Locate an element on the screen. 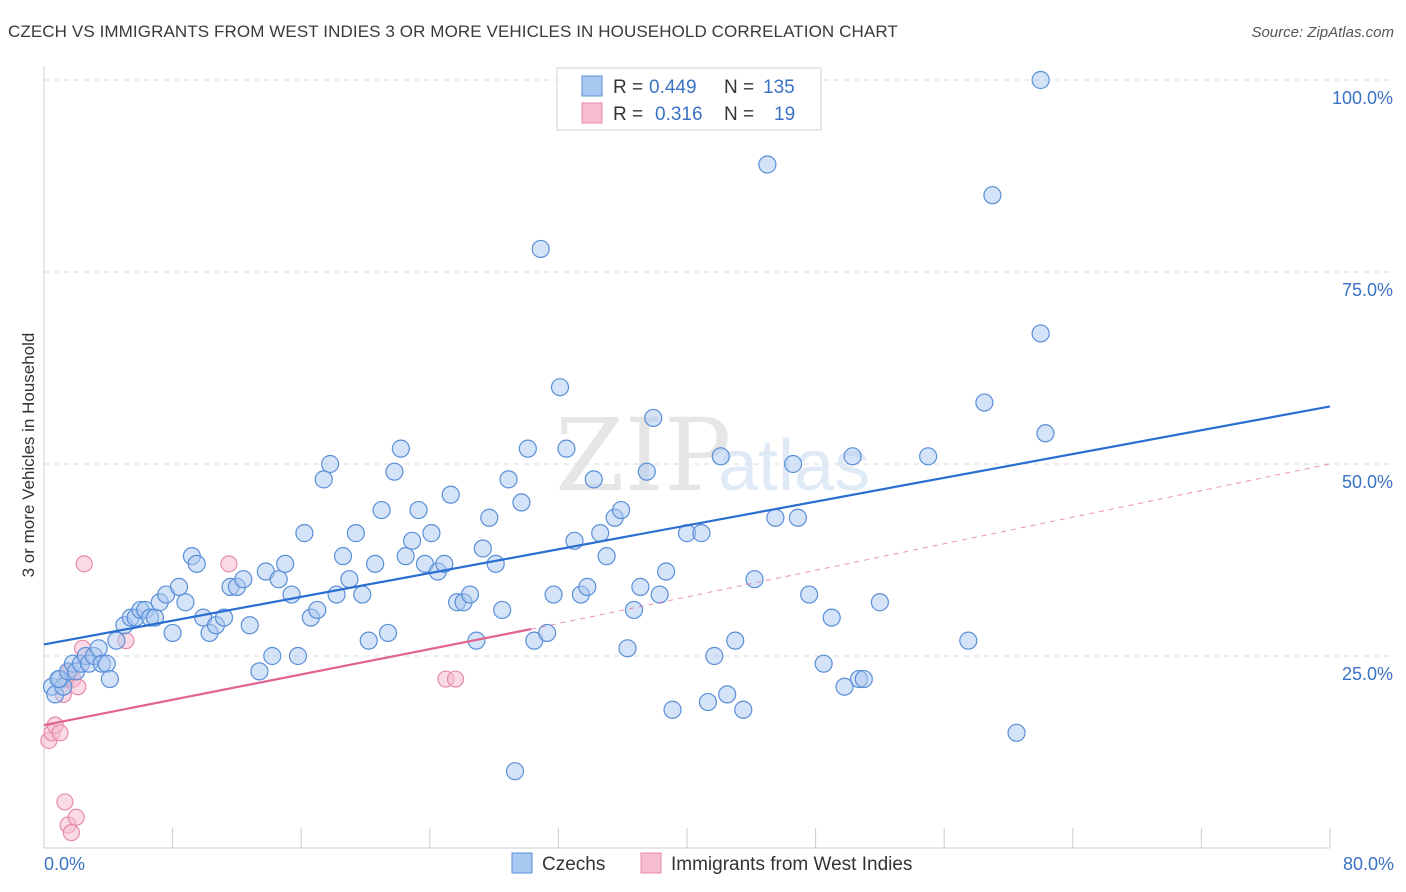 Image resolution: width=1406 pixels, height=892 pixels. legend-swatch-west-indies is located at coordinates (592, 113).